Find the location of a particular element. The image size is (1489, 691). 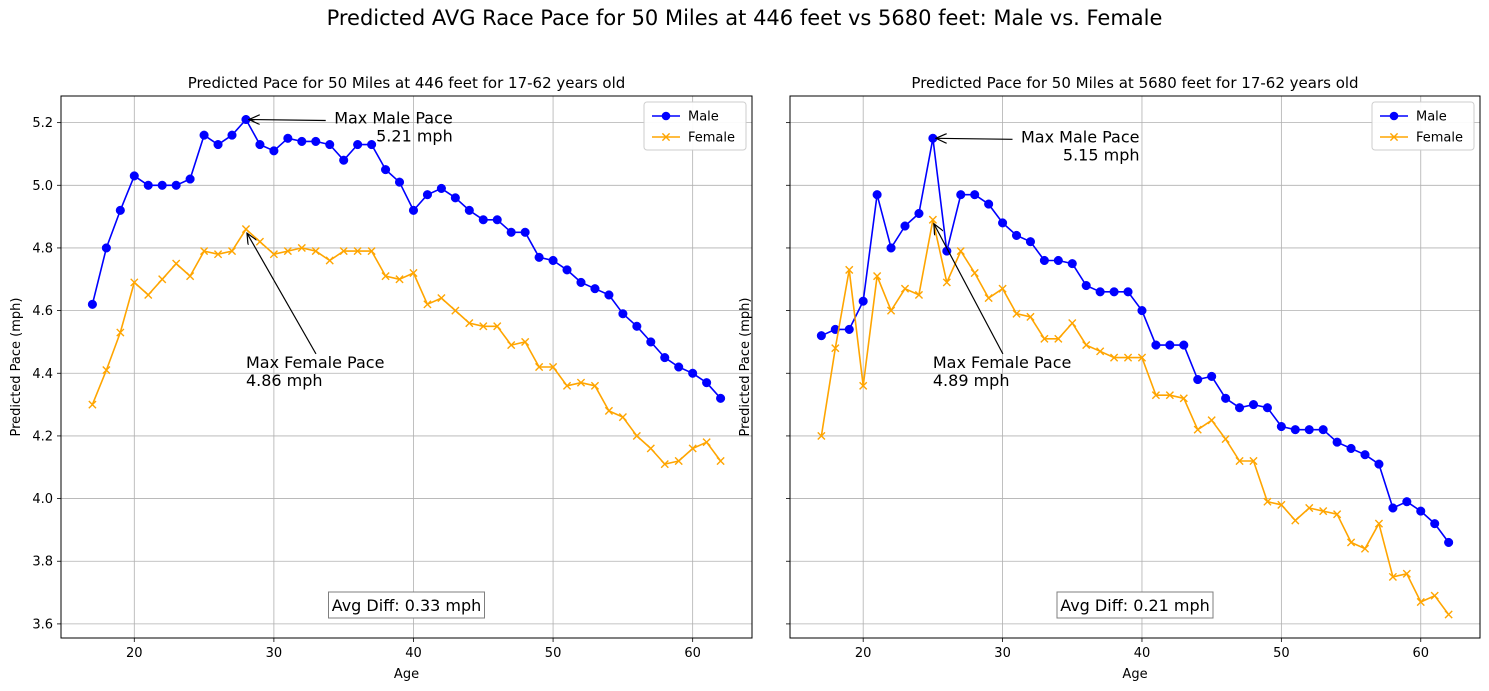

x-tick-label: 20 is located at coordinates (134, 653).